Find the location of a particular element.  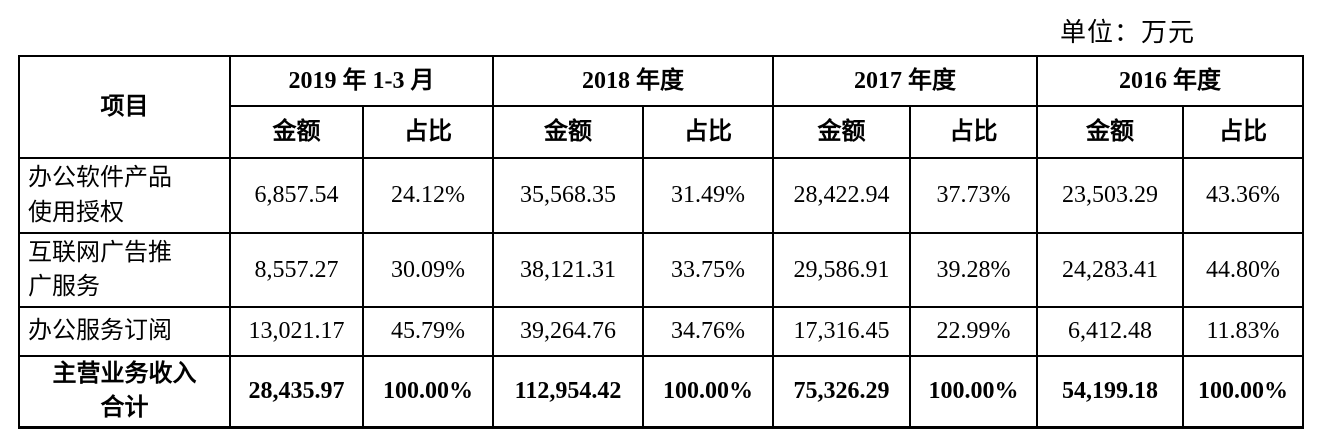

cell-amount: 112,954.42 is located at coordinates (568, 391).